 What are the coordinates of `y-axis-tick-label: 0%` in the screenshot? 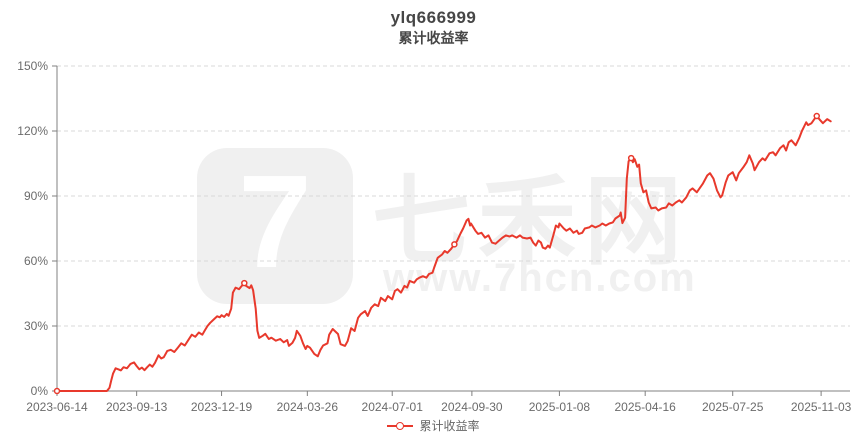 It's located at (39, 391).